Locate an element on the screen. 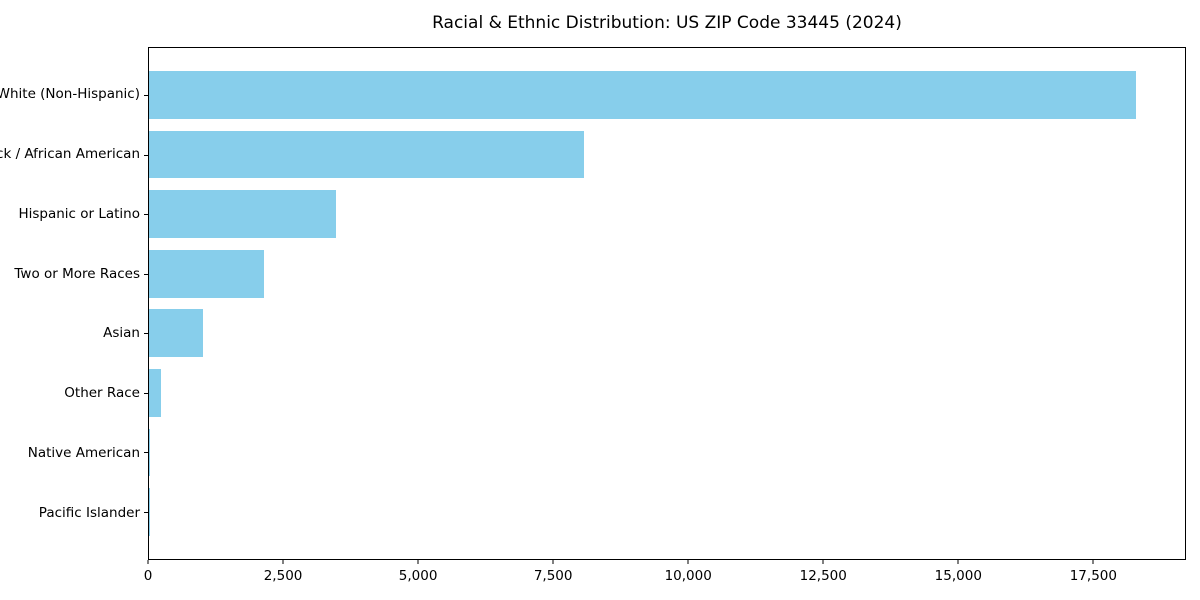  x-tick-label: 7,500 is located at coordinates (553, 576).